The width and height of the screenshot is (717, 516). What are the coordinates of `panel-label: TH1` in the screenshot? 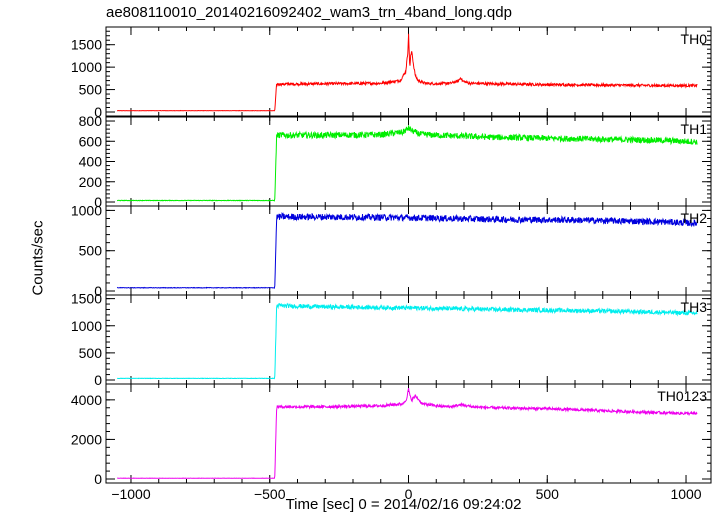 It's located at (694, 129).